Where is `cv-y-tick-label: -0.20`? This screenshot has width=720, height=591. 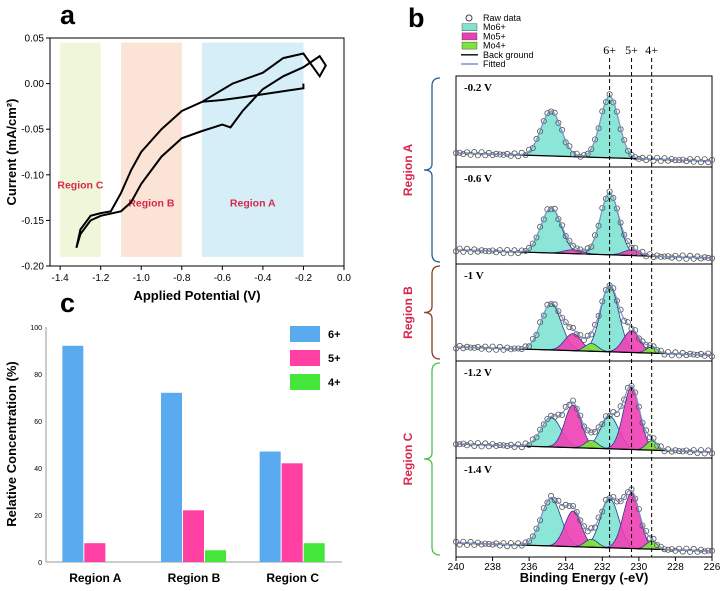
cv-y-tick-label: -0.20 is located at coordinates (32, 267).